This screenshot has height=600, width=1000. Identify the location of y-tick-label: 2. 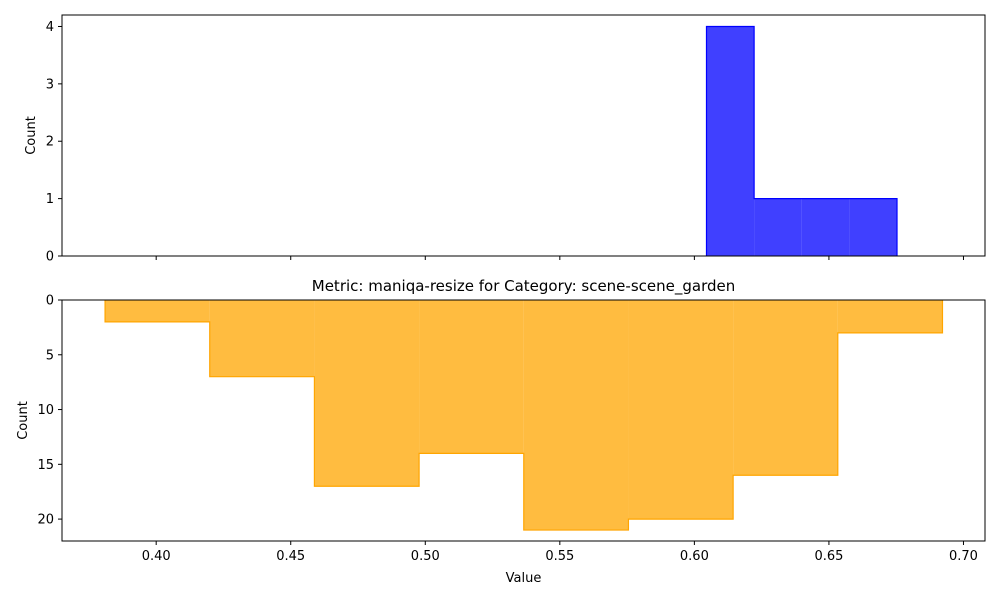
(50, 142).